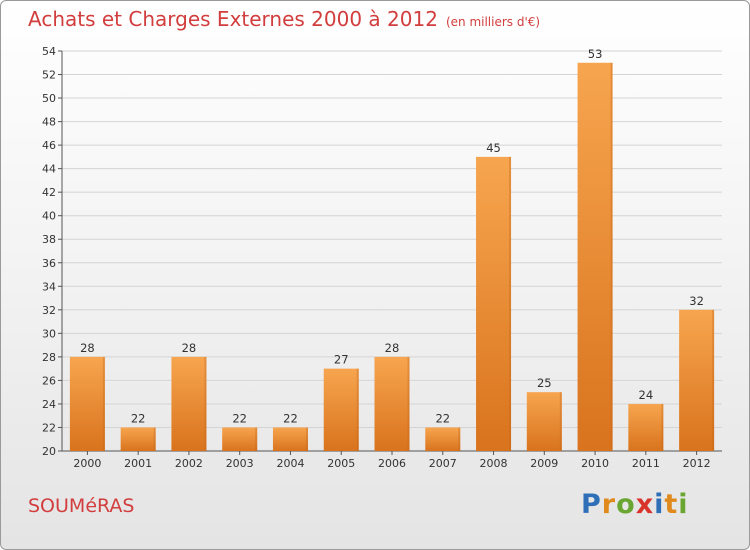  I want to click on proxiti-logo: Proxiti, so click(635, 504).